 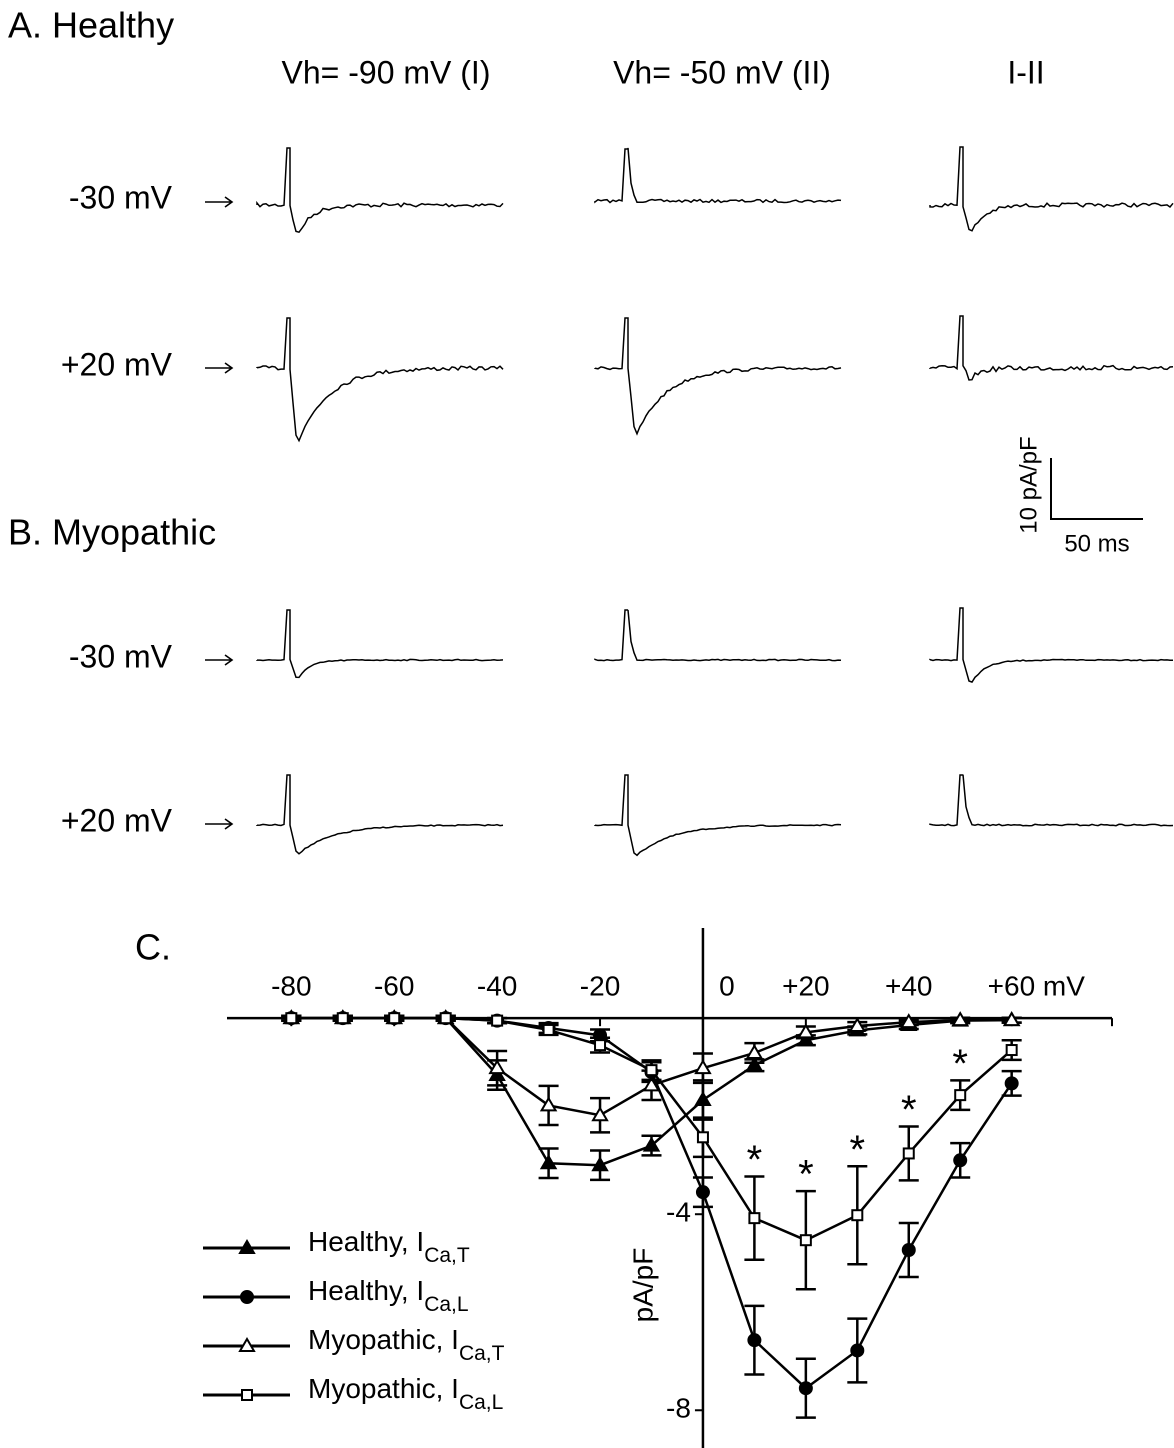 I want to click on scale-label: 50 ms, so click(x=1096, y=543).